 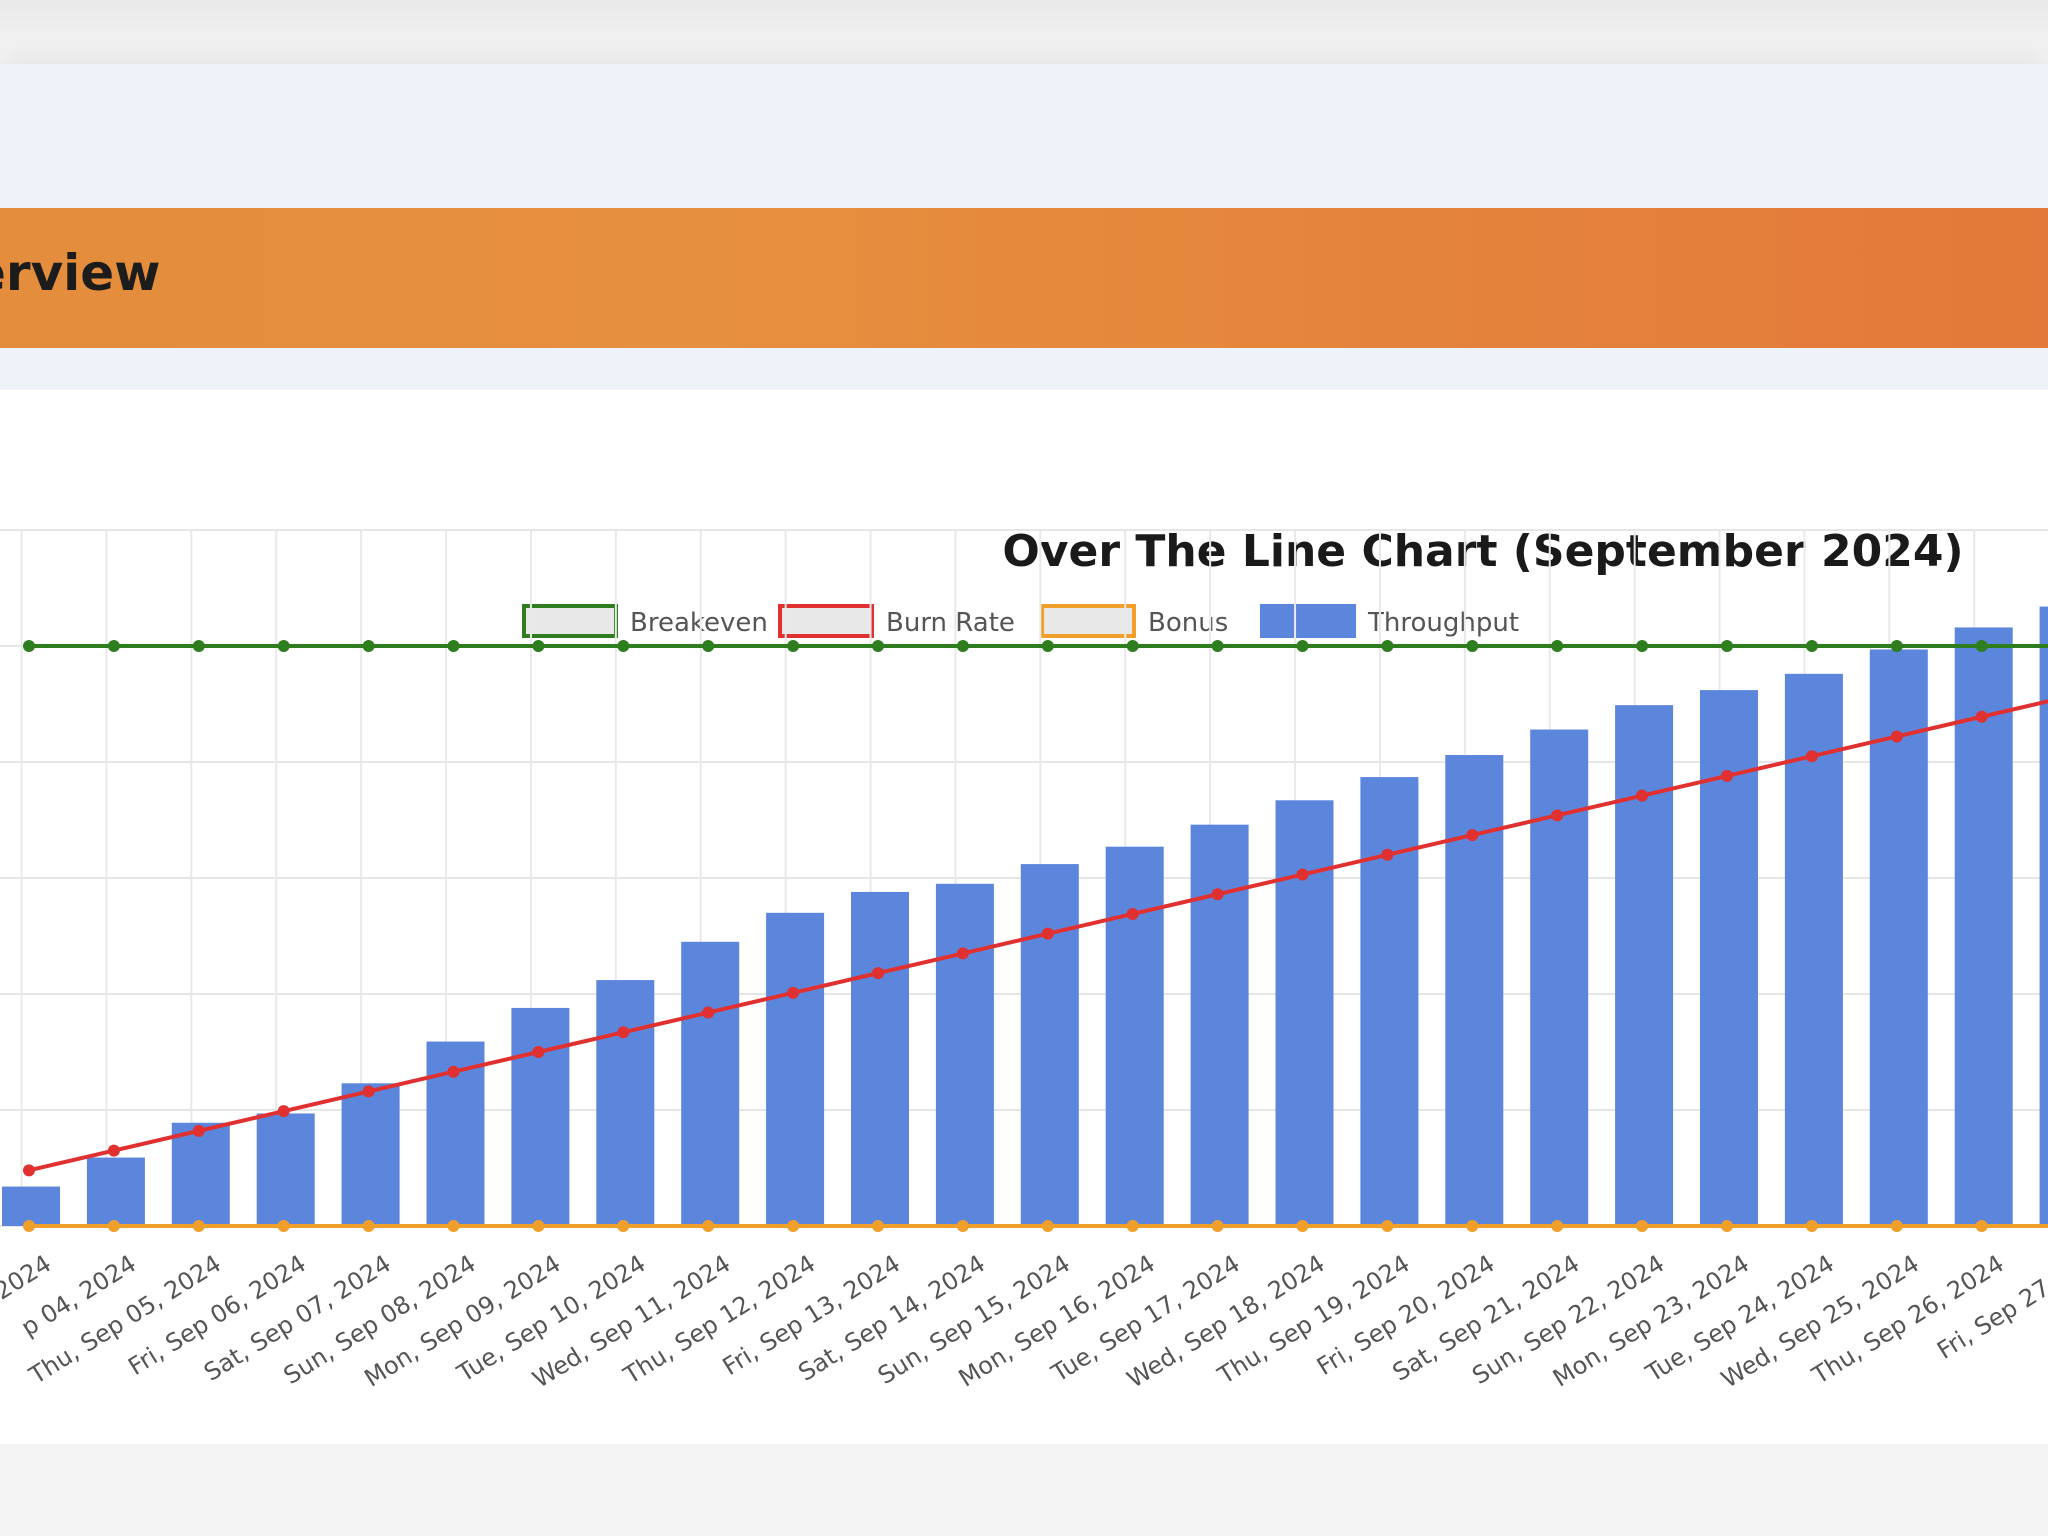 What do you see at coordinates (1020, 621) in the screenshot?
I see `chart-legend: Breakeven Burn Rate Bonus Throughput` at bounding box center [1020, 621].